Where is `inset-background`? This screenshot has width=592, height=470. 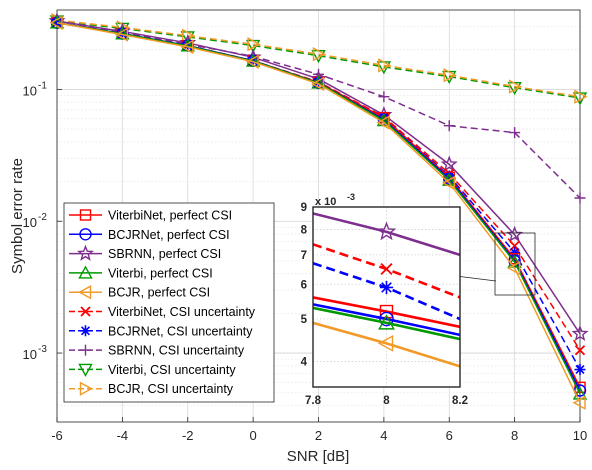 inset-background is located at coordinates (386, 297).